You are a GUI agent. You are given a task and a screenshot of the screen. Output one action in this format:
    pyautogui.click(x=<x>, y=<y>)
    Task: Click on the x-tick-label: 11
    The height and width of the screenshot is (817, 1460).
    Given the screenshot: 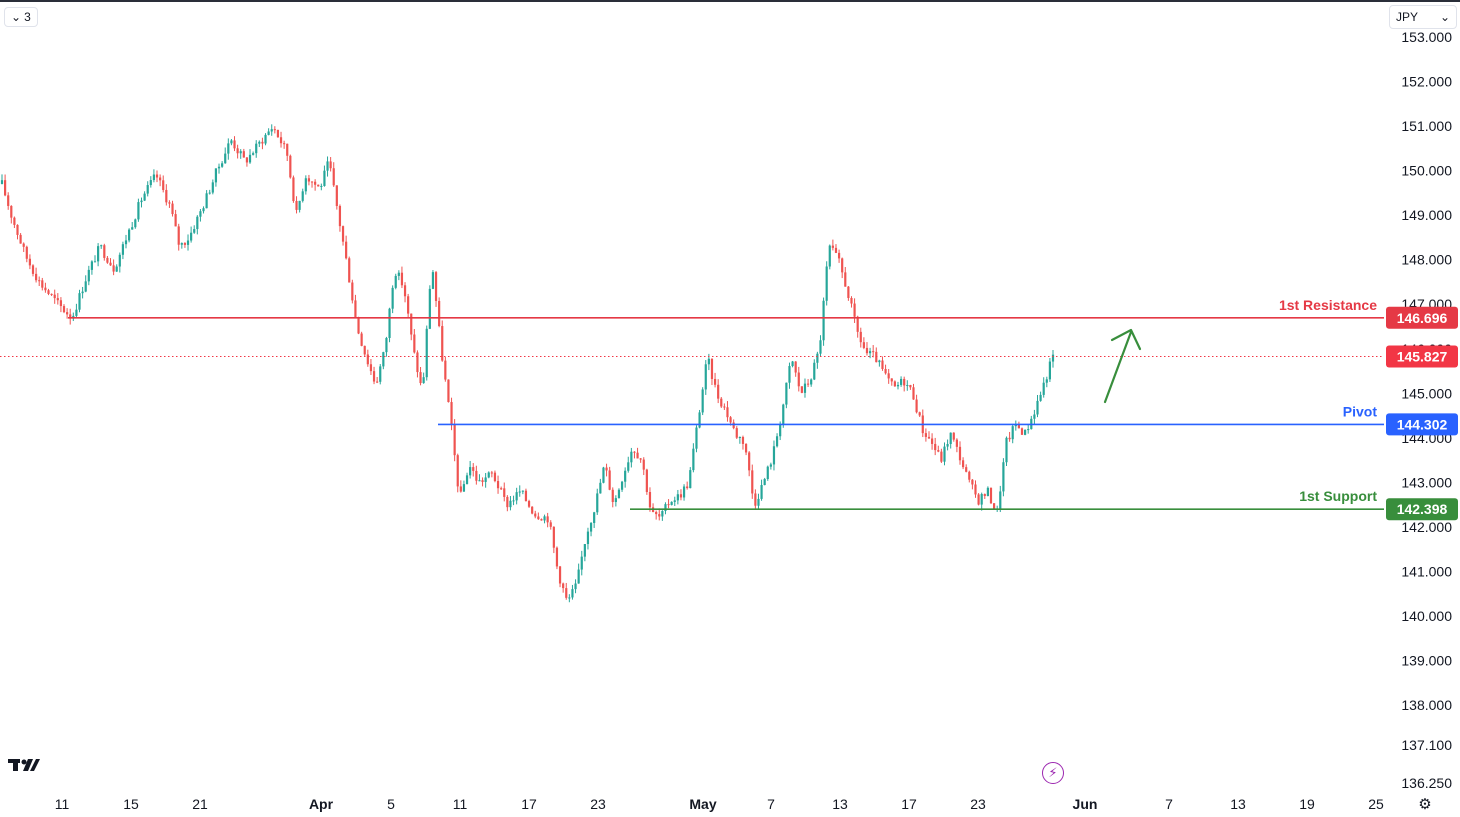 What is the action you would take?
    pyautogui.click(x=62, y=804)
    